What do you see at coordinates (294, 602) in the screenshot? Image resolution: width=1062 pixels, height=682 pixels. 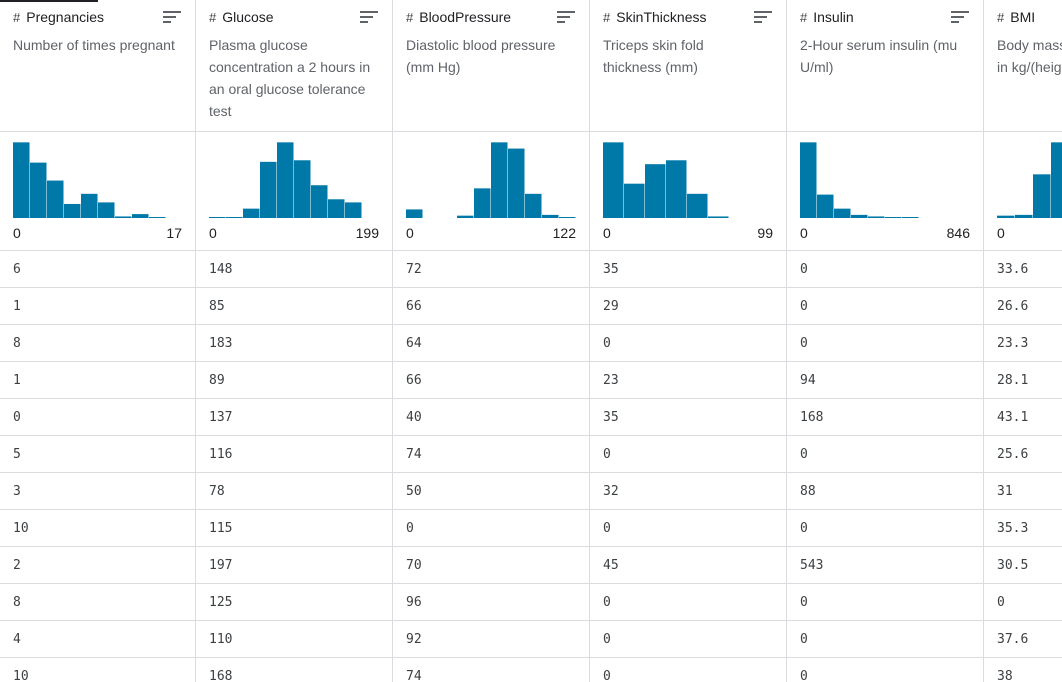 I see `table-cell: 125` at bounding box center [294, 602].